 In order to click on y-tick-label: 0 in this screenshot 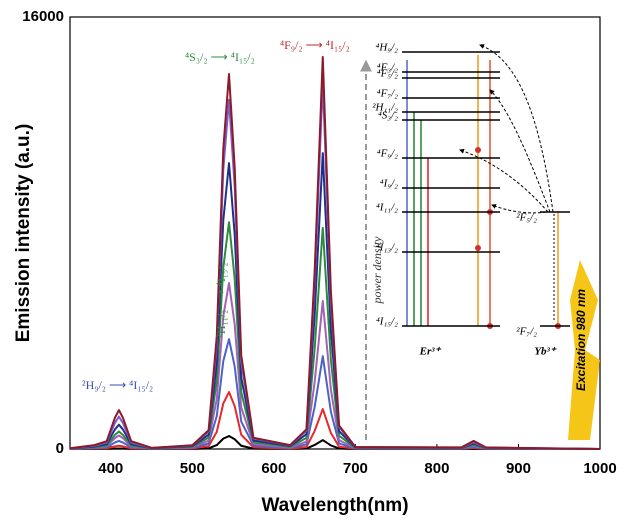, I will do `click(60, 448)`.